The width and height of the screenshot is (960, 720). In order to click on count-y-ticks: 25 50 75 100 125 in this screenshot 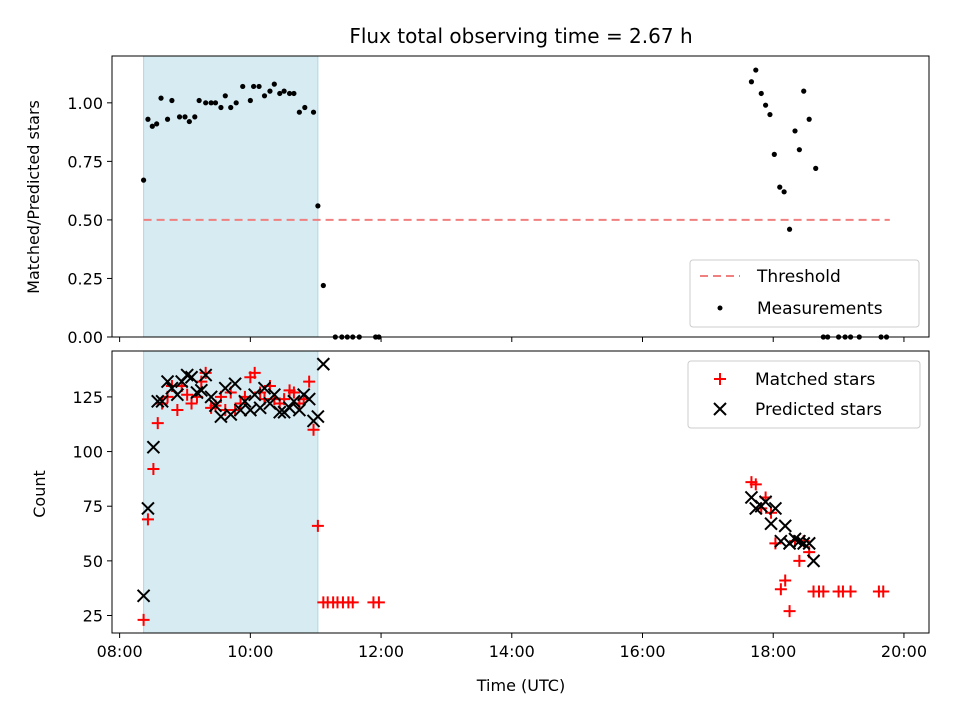, I will do `click(92, 507)`.